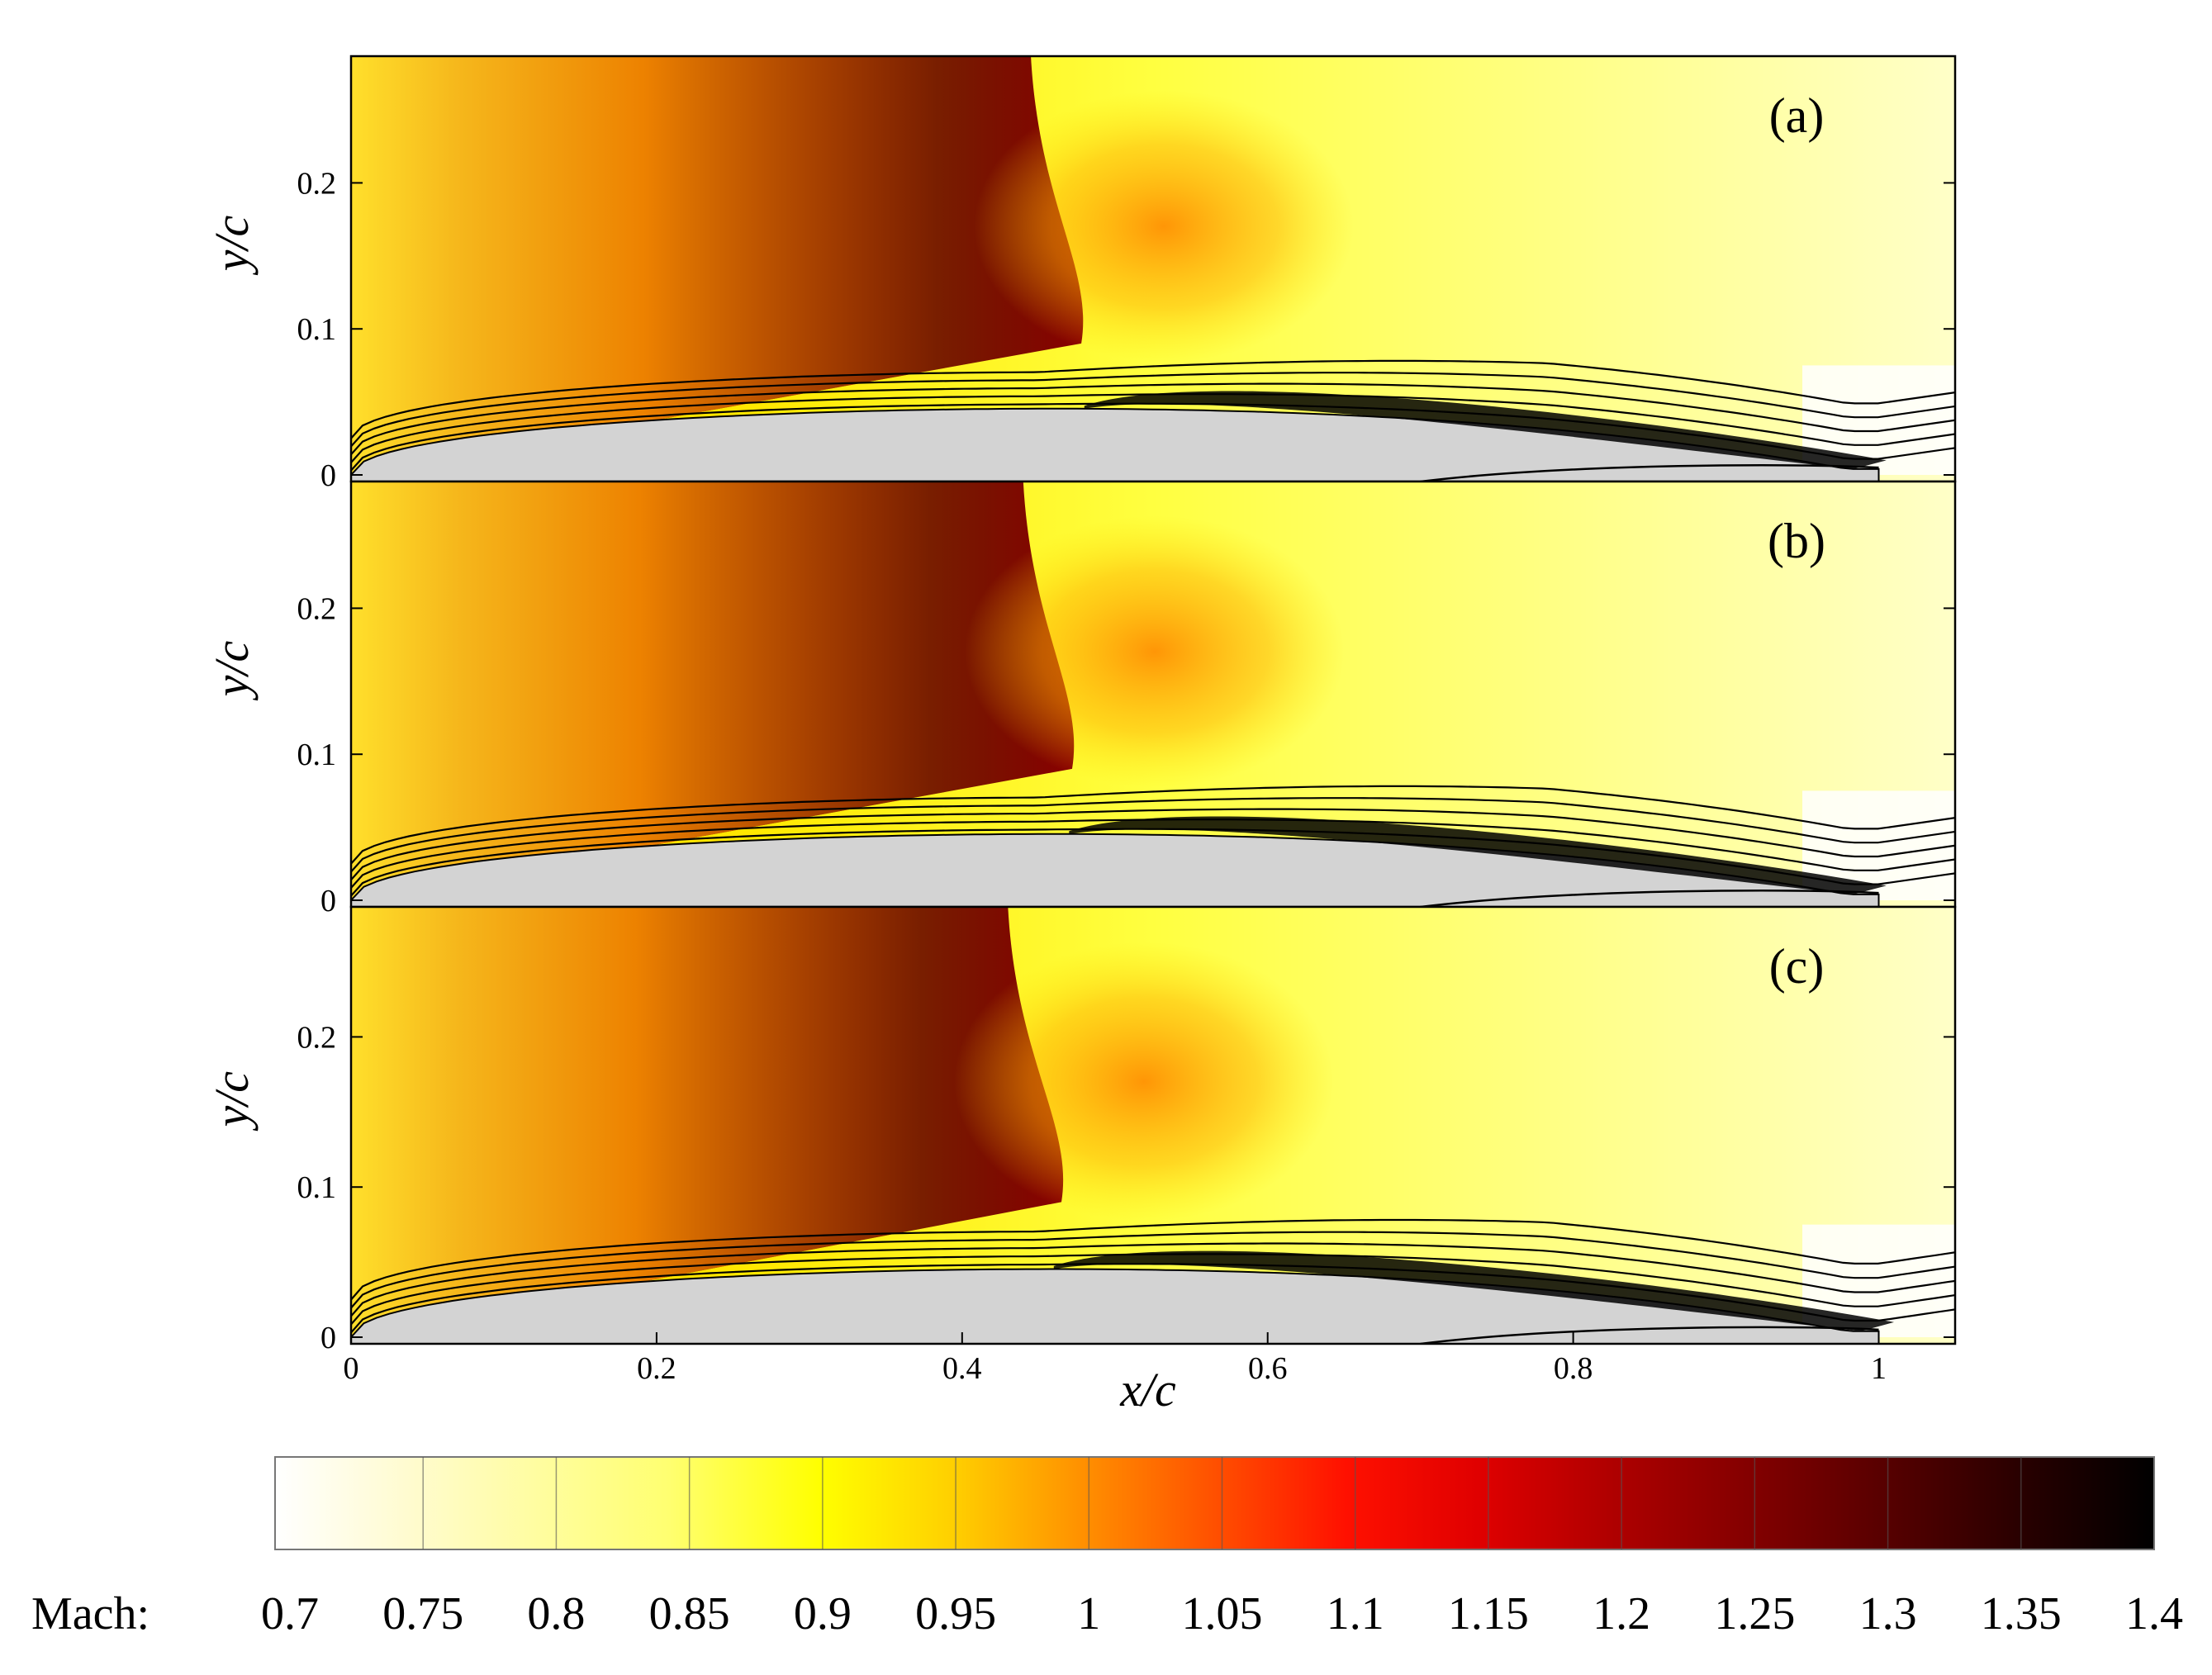 Image resolution: width=2212 pixels, height=1675 pixels. I want to click on colorbar-tick-label: 1.35, so click(2022, 1614).